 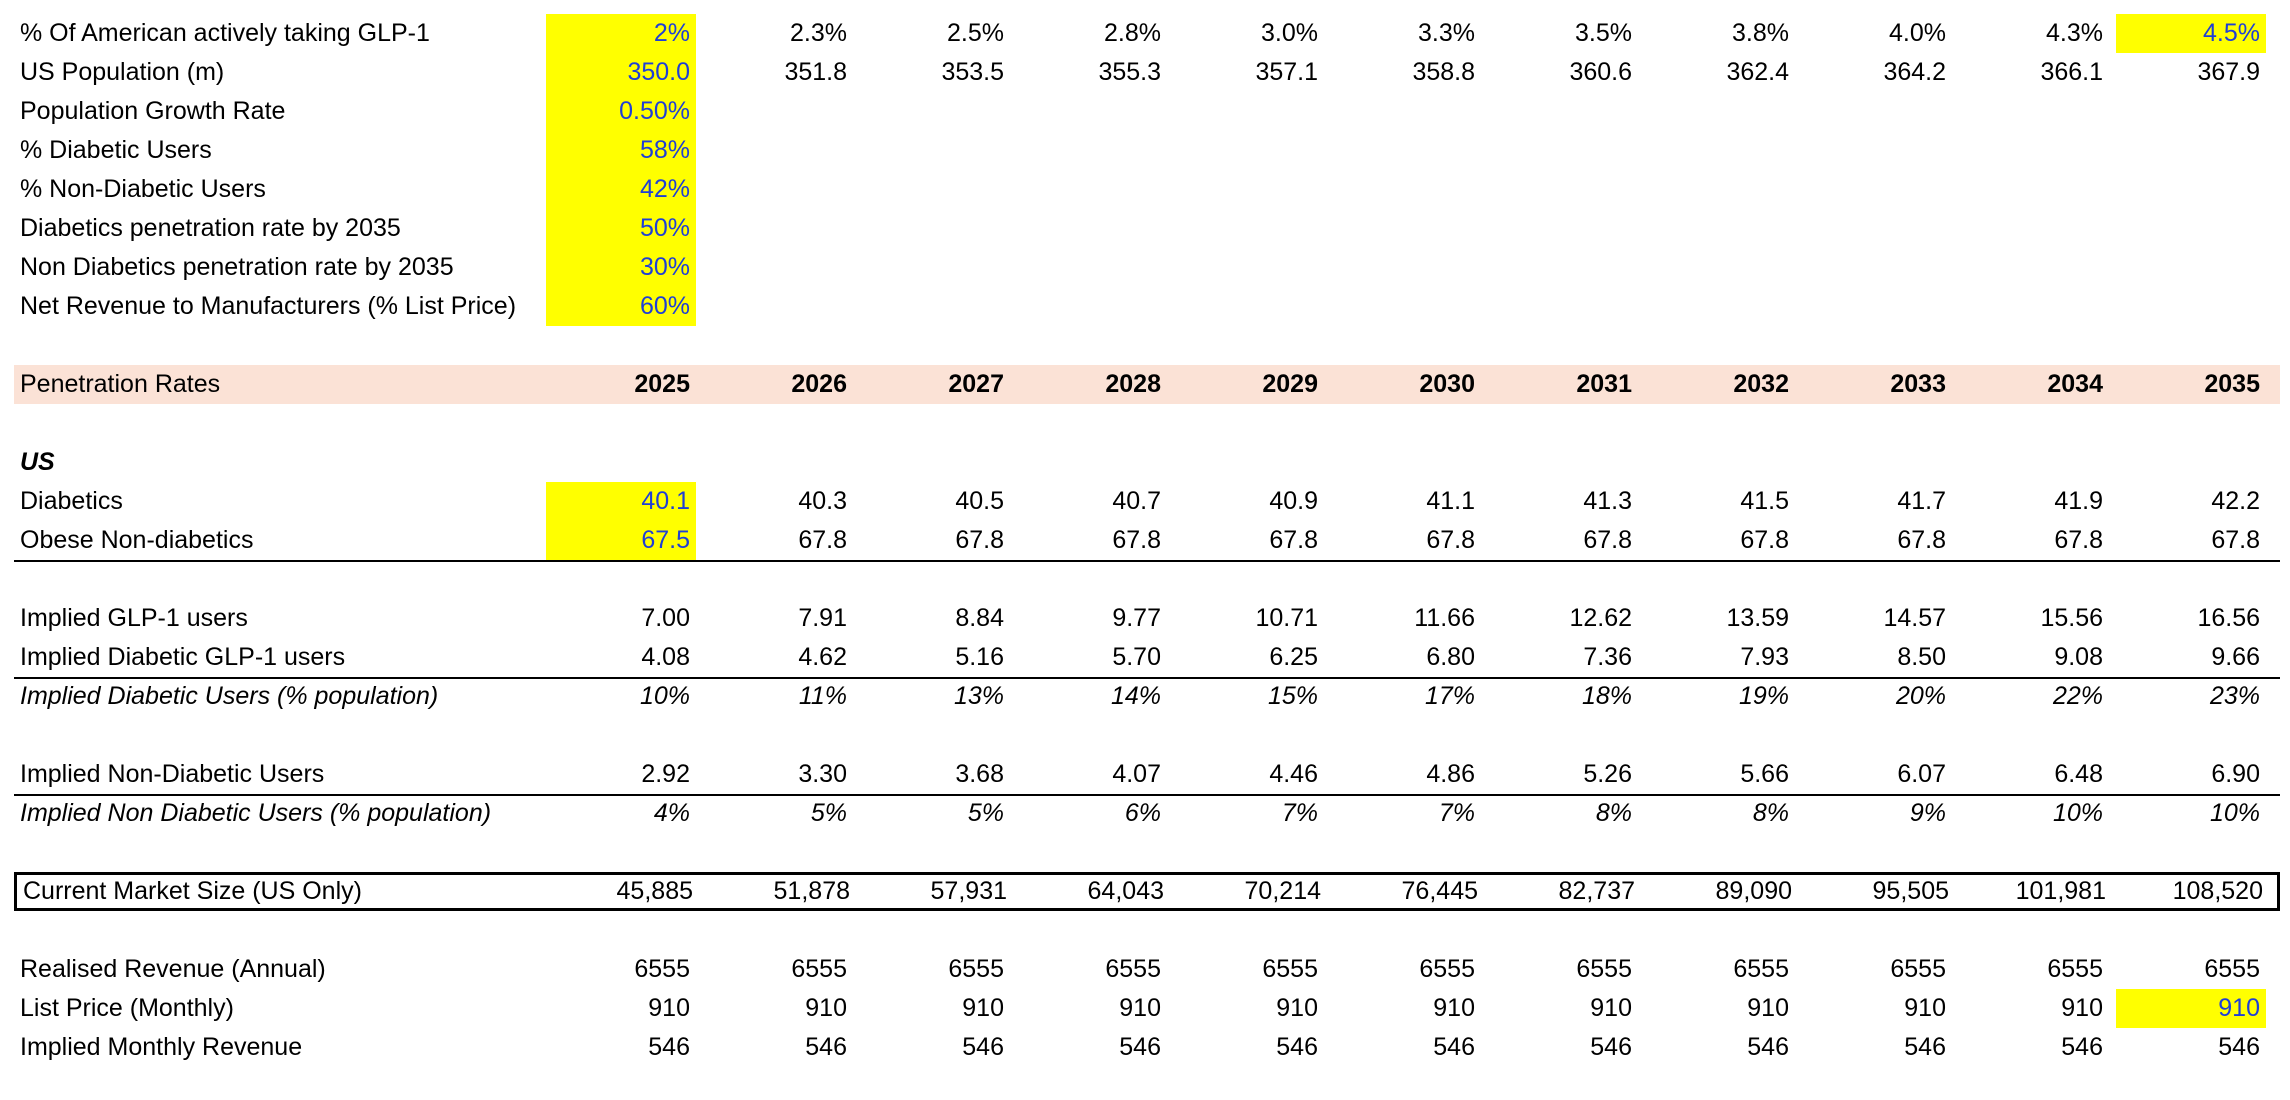 What do you see at coordinates (2191, 33) in the screenshot?
I see `value-cell: 4.5%` at bounding box center [2191, 33].